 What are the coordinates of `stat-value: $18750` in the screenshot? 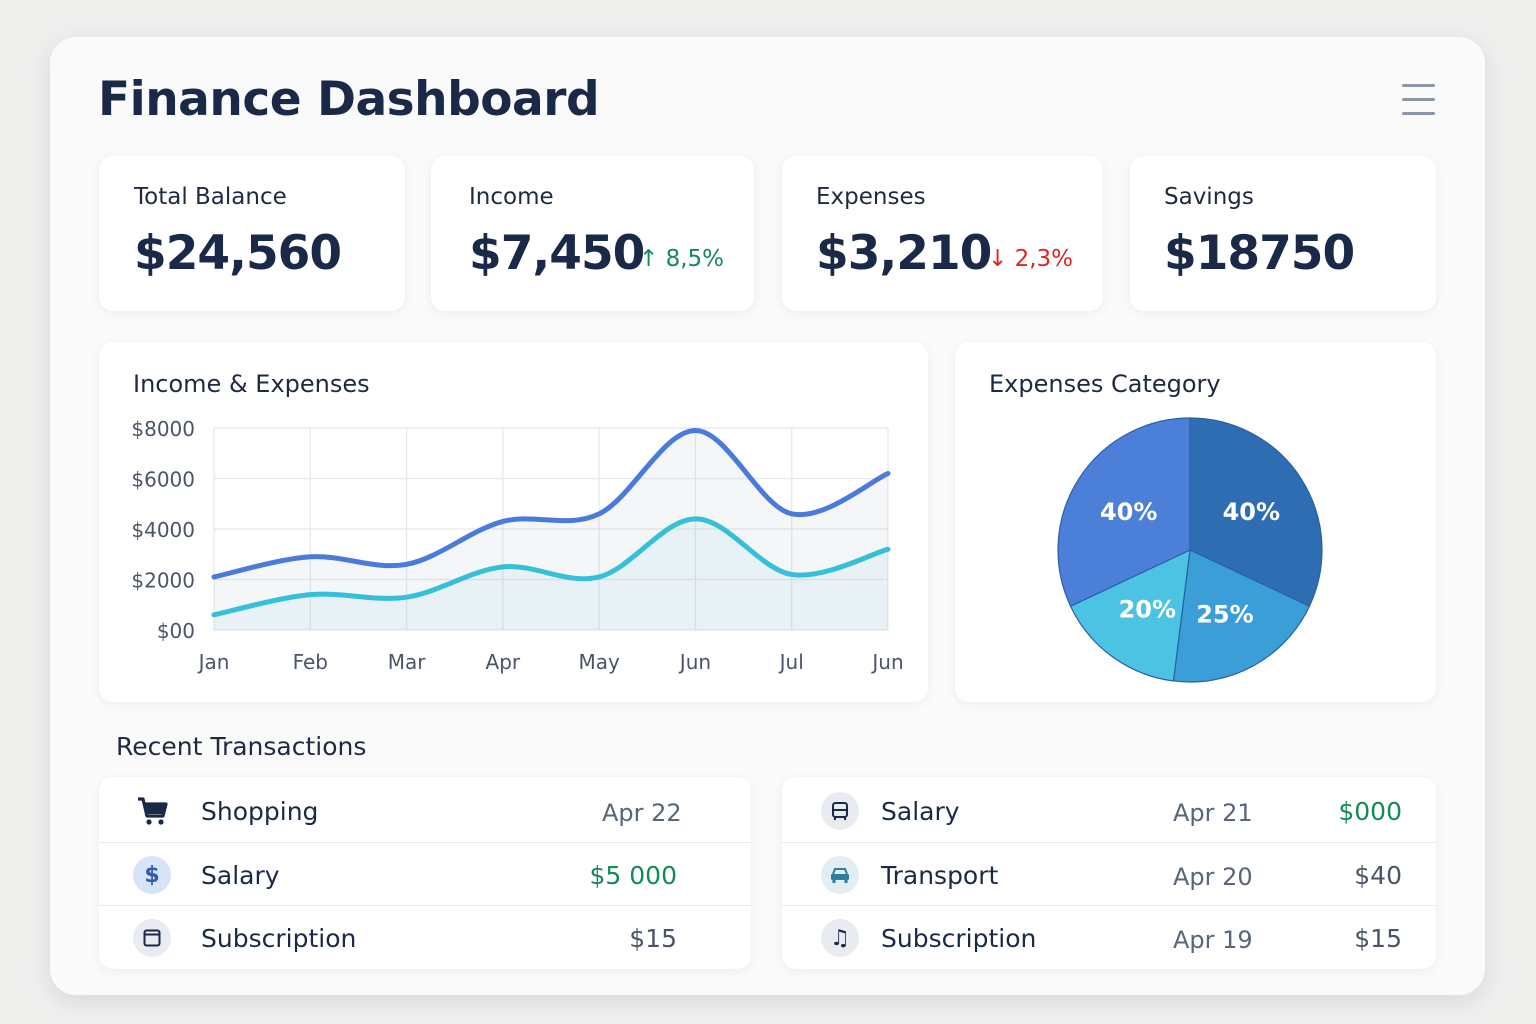 It's located at (1259, 253).